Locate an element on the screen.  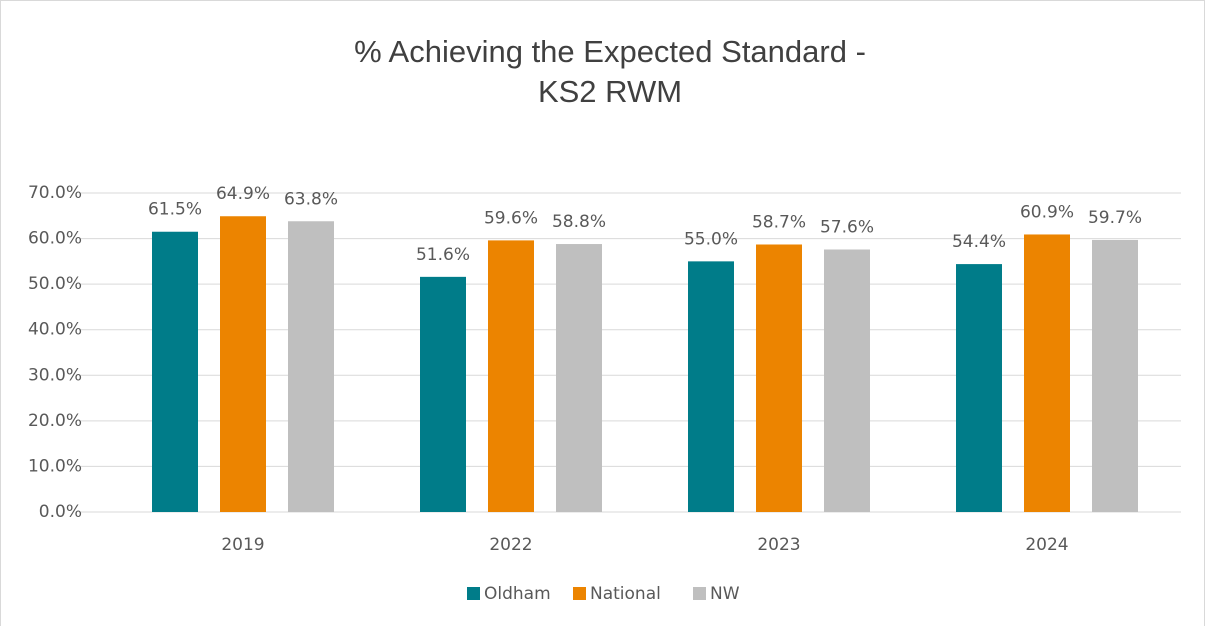
y-tick-label: 70.0% is located at coordinates (55, 193).